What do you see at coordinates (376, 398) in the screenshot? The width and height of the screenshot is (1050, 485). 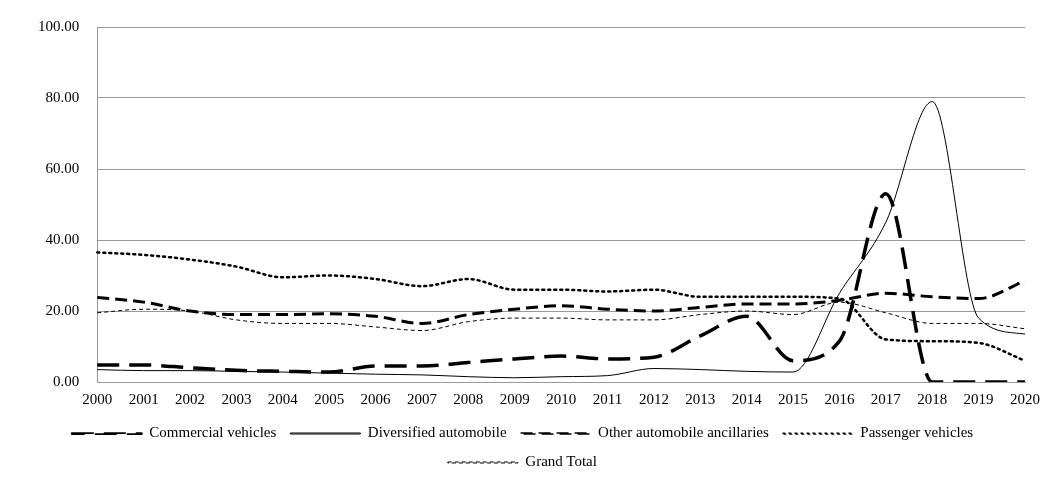 I see `x-tick-label: 2006` at bounding box center [376, 398].